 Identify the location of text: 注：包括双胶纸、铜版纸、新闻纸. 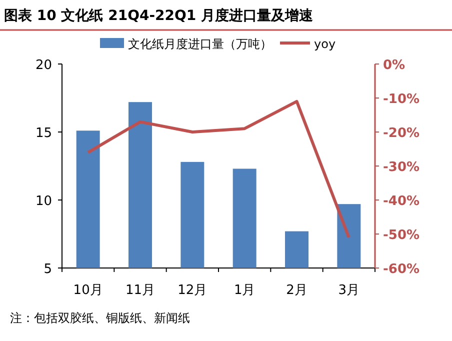
(100, 318).